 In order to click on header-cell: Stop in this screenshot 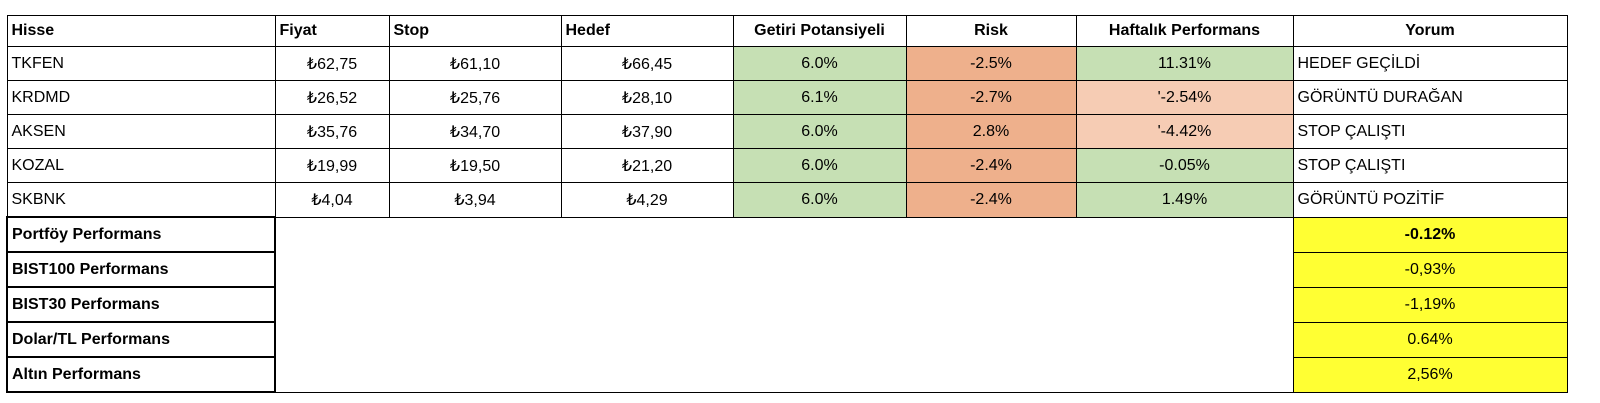, I will do `click(475, 31)`.